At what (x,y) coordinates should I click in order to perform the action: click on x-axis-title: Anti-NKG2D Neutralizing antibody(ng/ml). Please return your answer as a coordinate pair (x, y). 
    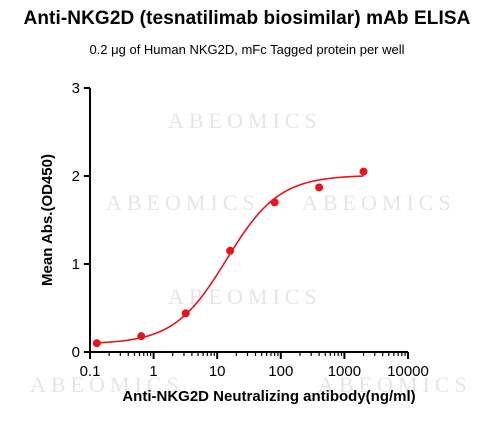
    Looking at the image, I should click on (268, 396).